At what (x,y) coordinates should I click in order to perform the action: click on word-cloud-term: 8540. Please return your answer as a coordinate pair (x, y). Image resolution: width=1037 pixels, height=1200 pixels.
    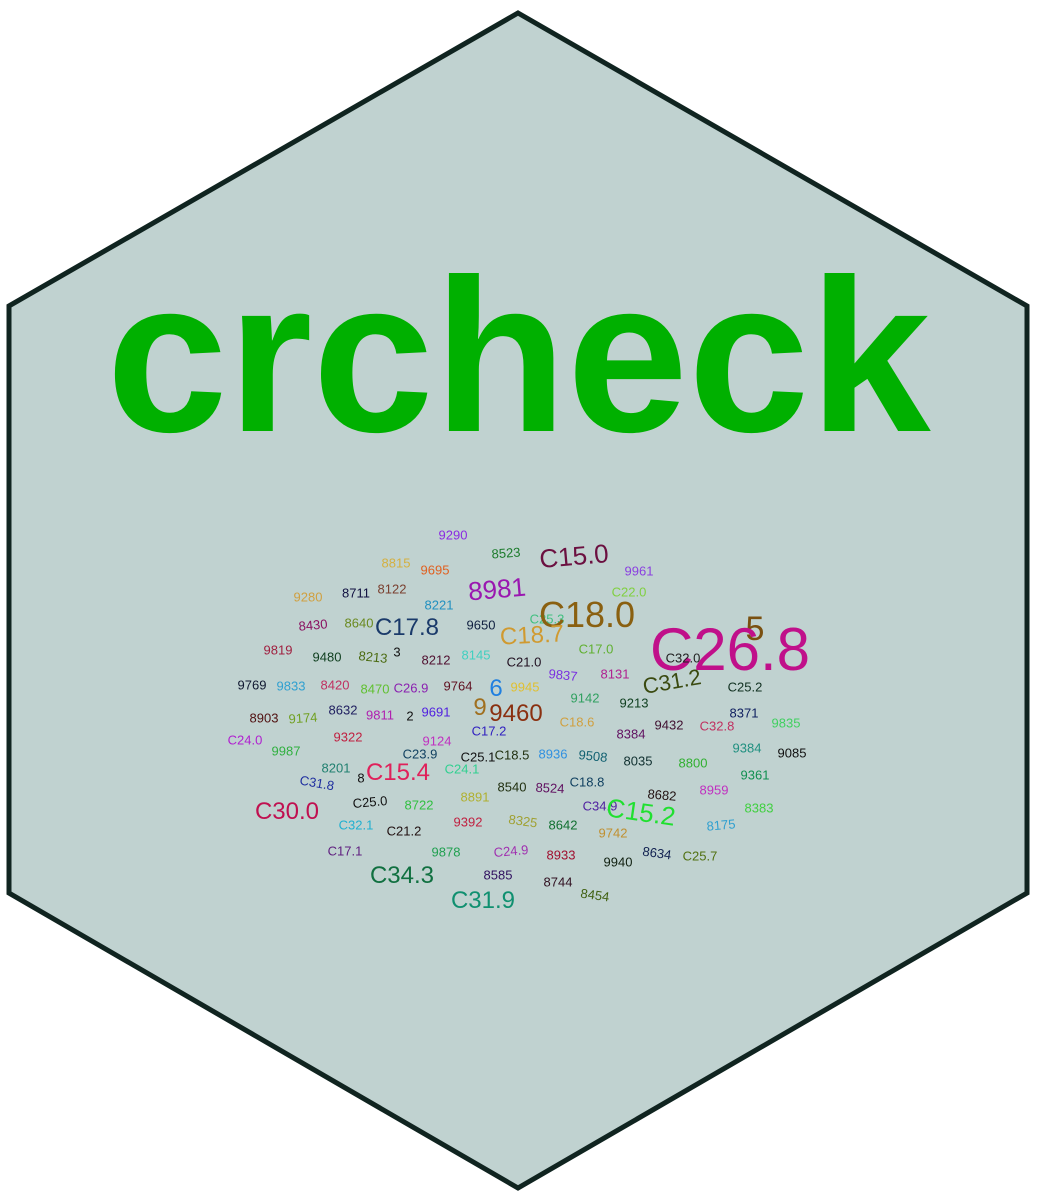
    Looking at the image, I should click on (512, 787).